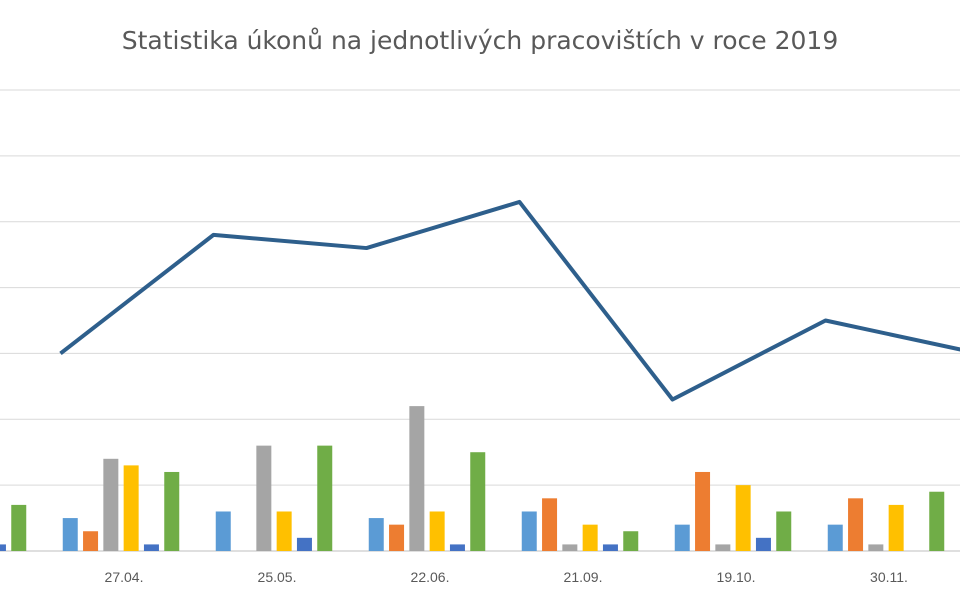 The height and width of the screenshot is (600, 960). I want to click on x-axis-labels: 27.04. 25.05. 22.06. 21.09. 19.10. 30.11., so click(506, 577).